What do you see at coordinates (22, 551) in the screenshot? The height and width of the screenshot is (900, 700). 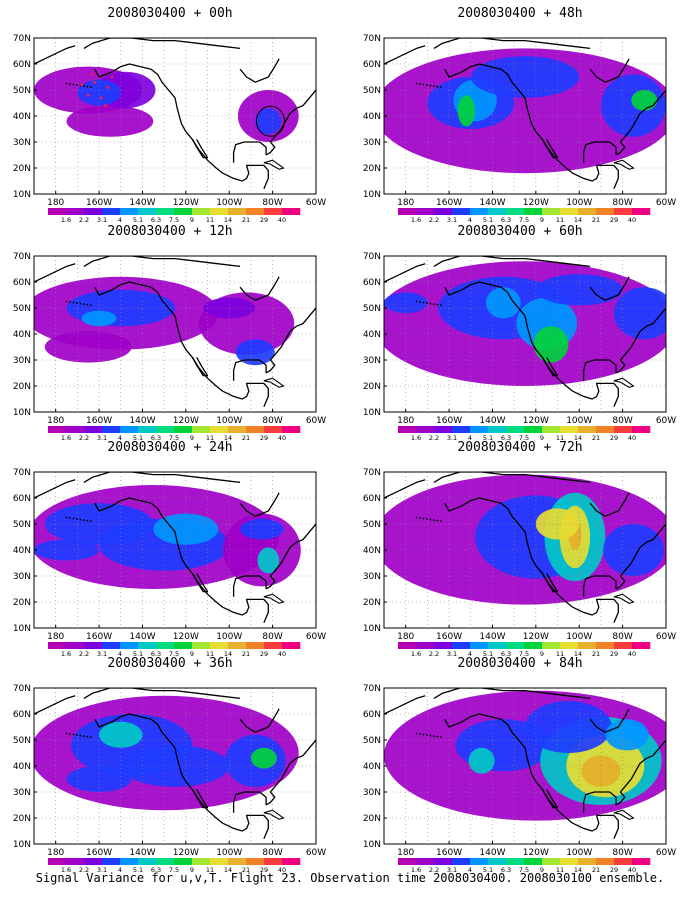 I see `lat-tick-label: 40N` at bounding box center [22, 551].